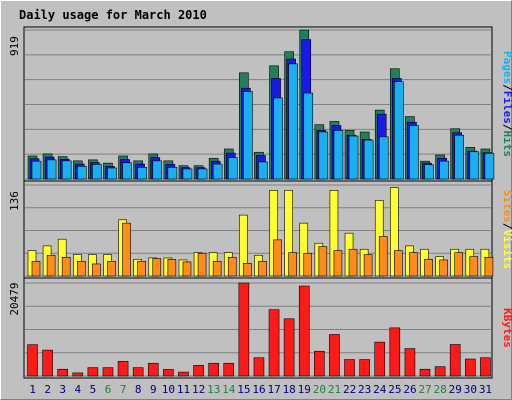  Describe the element at coordinates (506, 206) in the screenshot. I see `legend-sites: Sites` at that location.